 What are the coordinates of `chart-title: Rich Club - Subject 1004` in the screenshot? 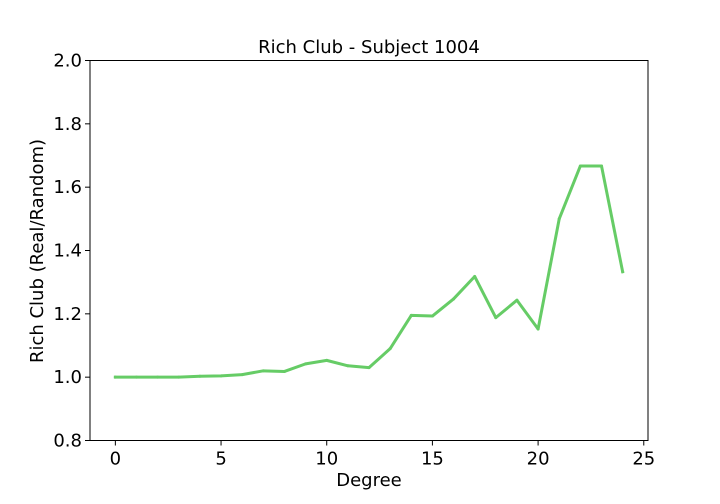 It's located at (369, 47).